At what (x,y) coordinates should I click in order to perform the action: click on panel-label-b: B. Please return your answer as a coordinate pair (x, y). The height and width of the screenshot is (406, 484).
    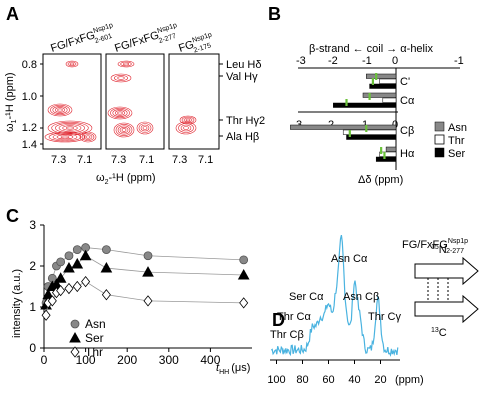
    Looking at the image, I should click on (274, 14).